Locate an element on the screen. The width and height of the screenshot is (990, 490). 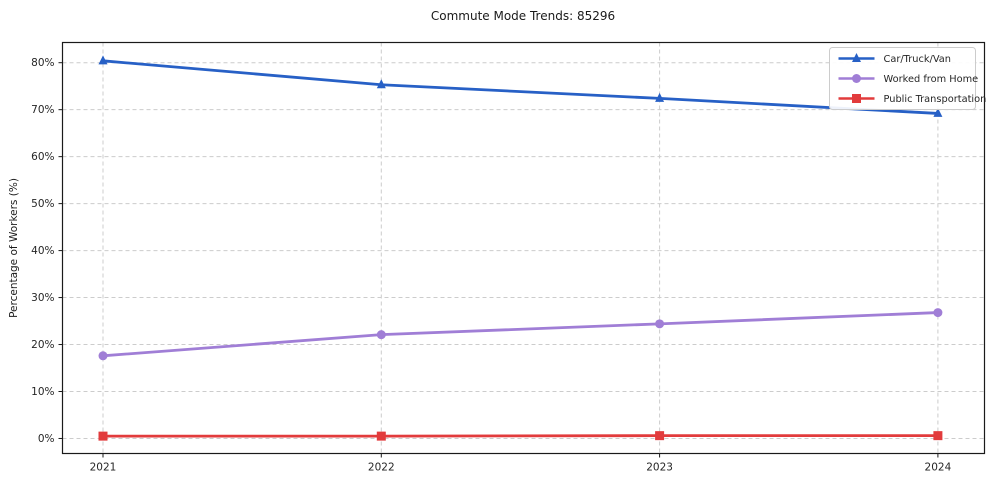
legend-item-label: Public Transportation is located at coordinates (935, 99).